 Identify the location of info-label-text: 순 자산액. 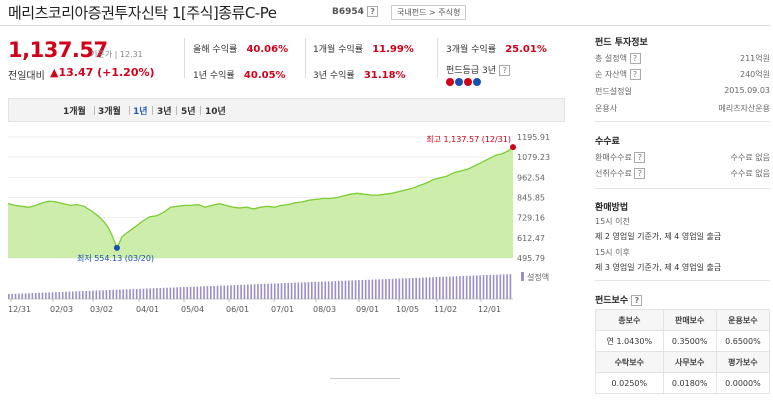
(611, 74).